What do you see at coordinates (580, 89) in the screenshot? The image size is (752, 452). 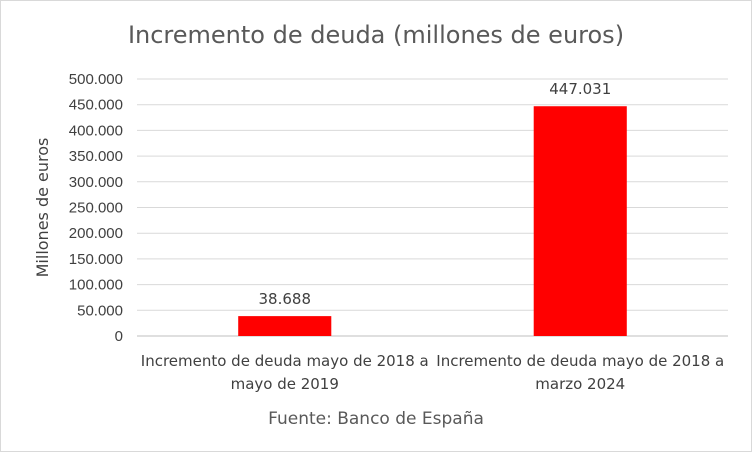 I see `data-label: 447.031` at bounding box center [580, 89].